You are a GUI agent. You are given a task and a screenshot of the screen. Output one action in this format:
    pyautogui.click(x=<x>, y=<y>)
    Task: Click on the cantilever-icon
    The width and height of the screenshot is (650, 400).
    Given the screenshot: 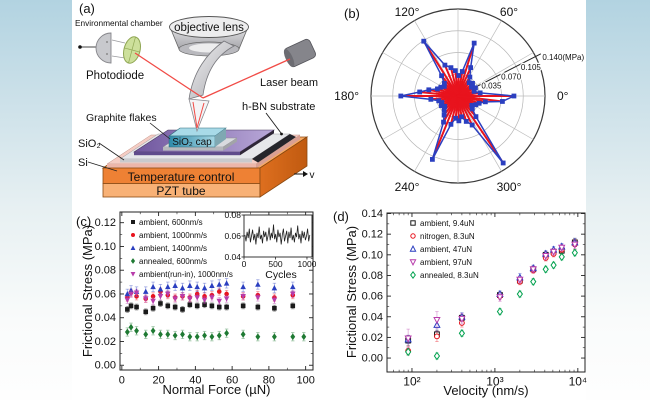 What is the action you would take?
    pyautogui.click(x=211, y=86)
    